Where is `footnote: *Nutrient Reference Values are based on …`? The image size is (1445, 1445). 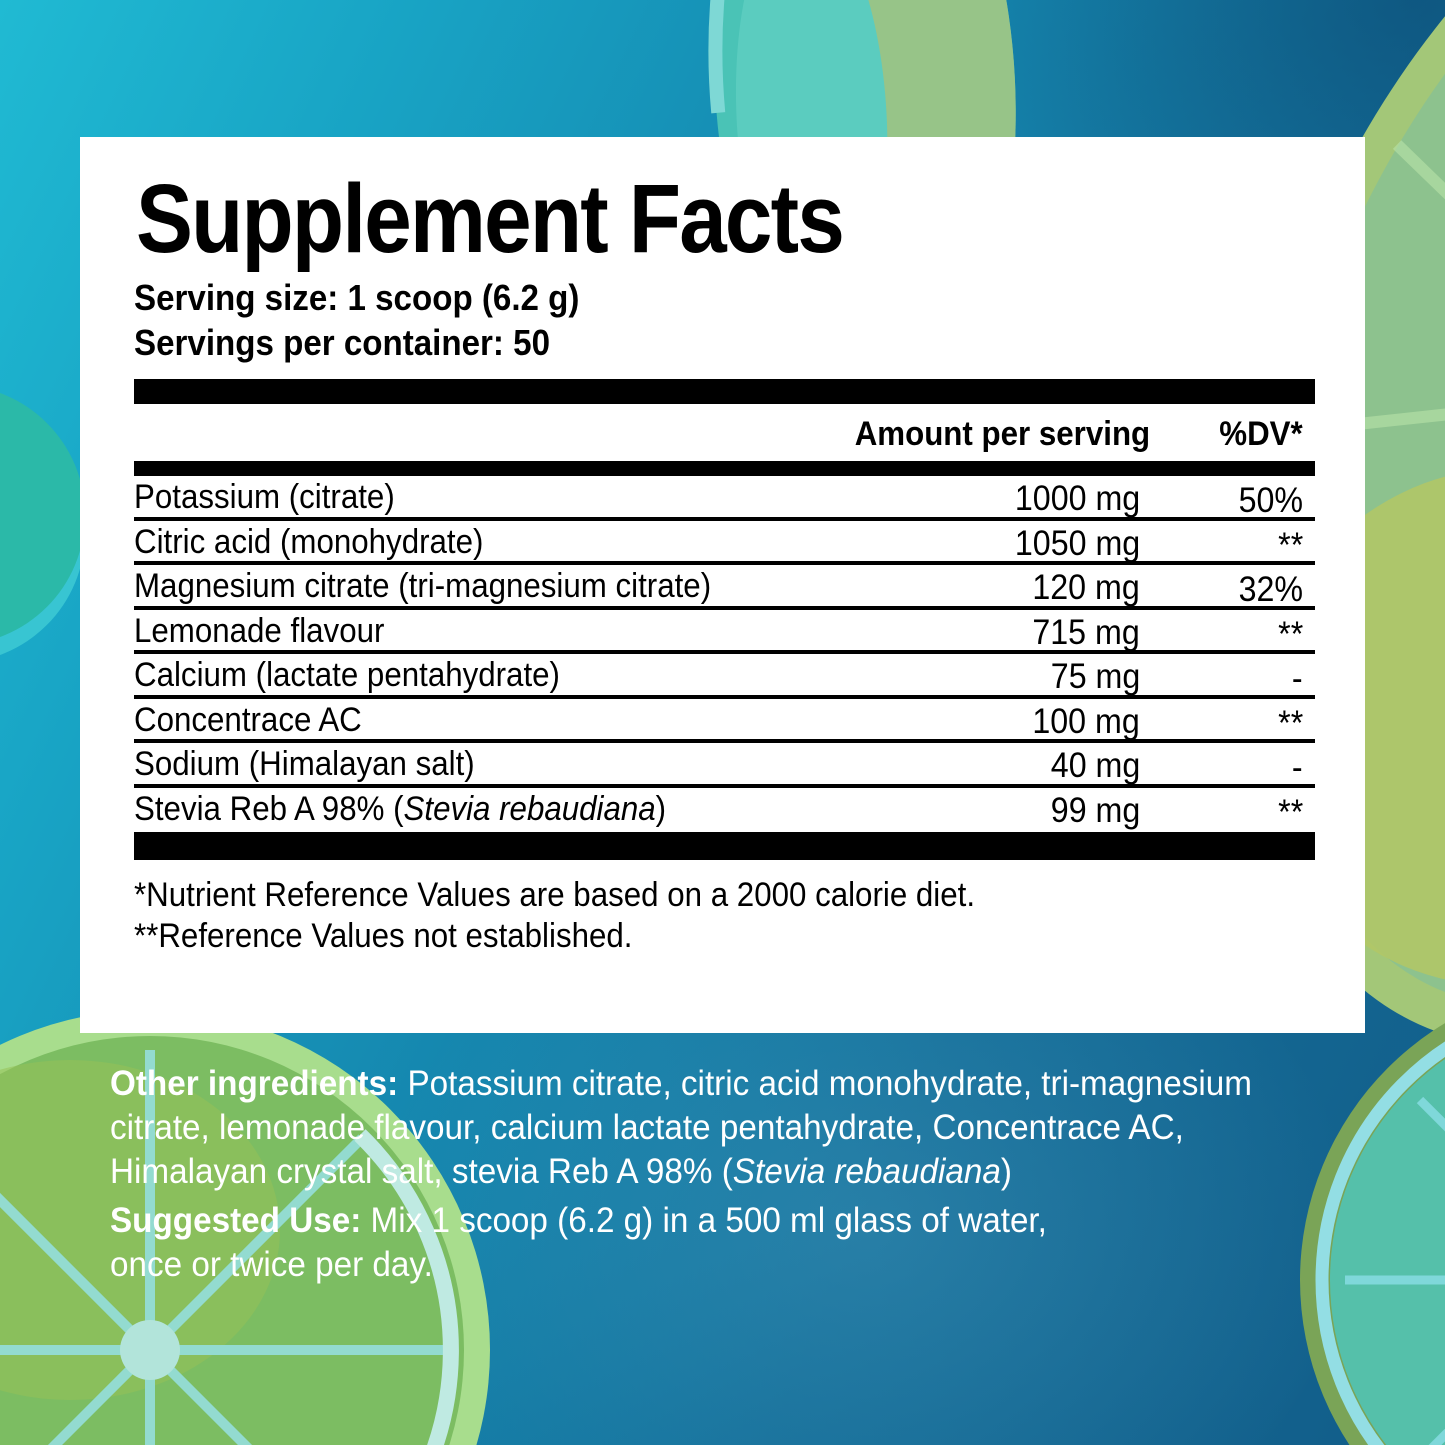 footnote: *Nutrient Reference Values are based on … is located at coordinates (555, 895).